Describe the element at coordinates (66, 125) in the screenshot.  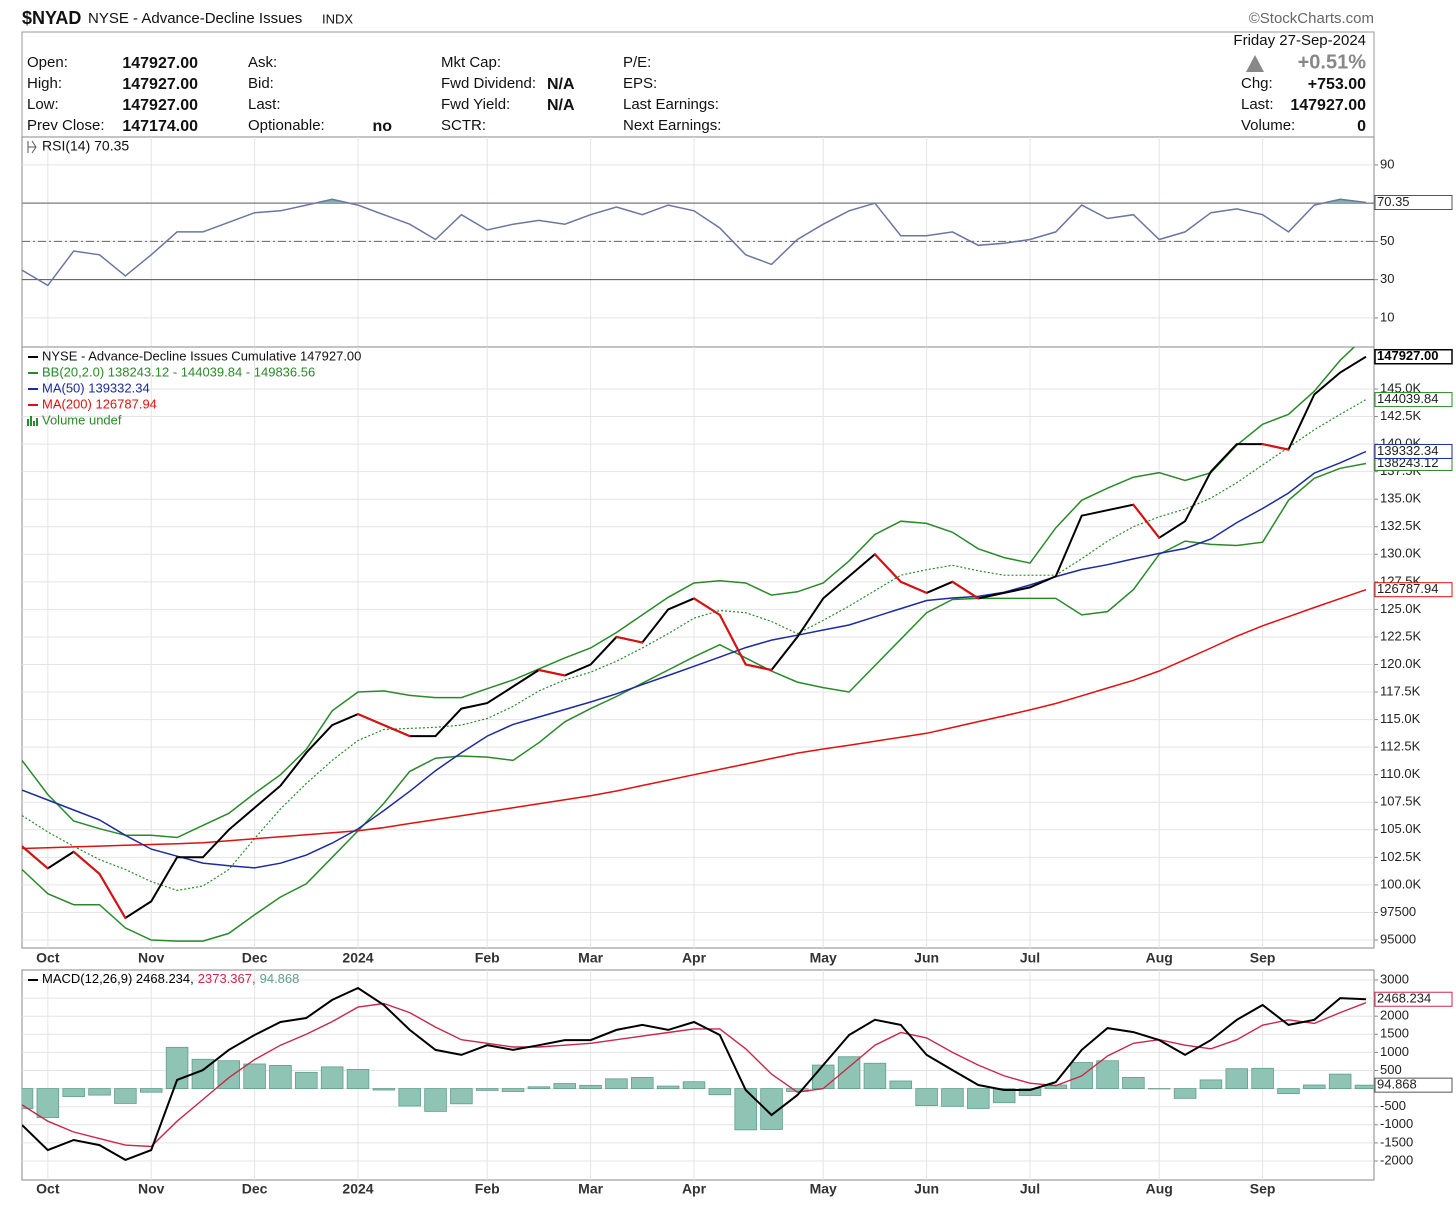
I see `quote-label: Prev Close:` at that location.